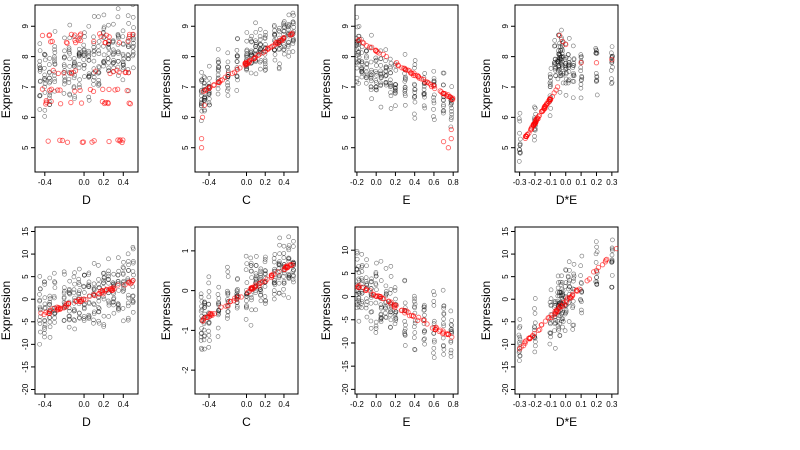 This screenshot has width=800, height=450. Describe the element at coordinates (505, 322) in the screenshot. I see `y-tick-label: -5` at that location.